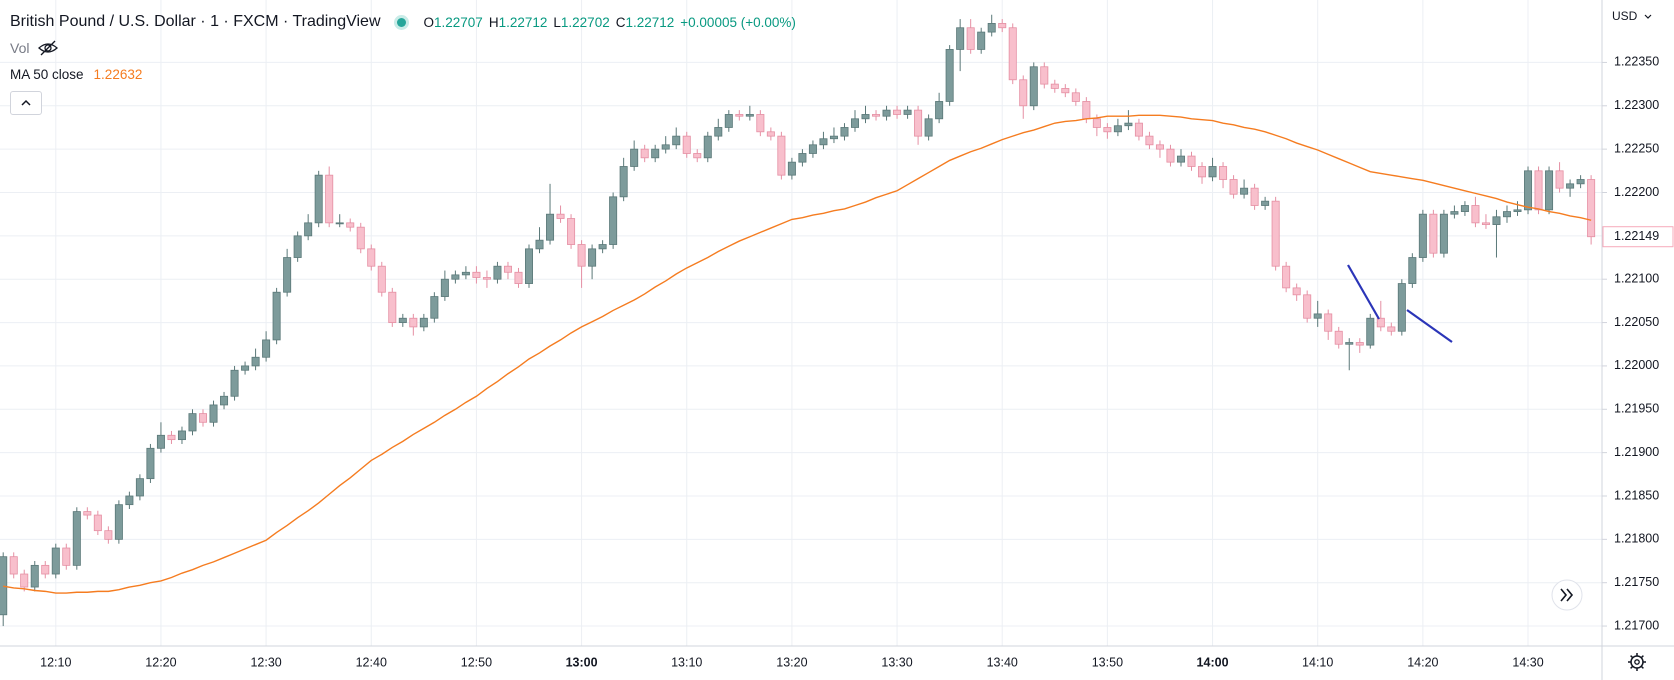  I want to click on x-tick-label: 14:10, so click(1317, 662).